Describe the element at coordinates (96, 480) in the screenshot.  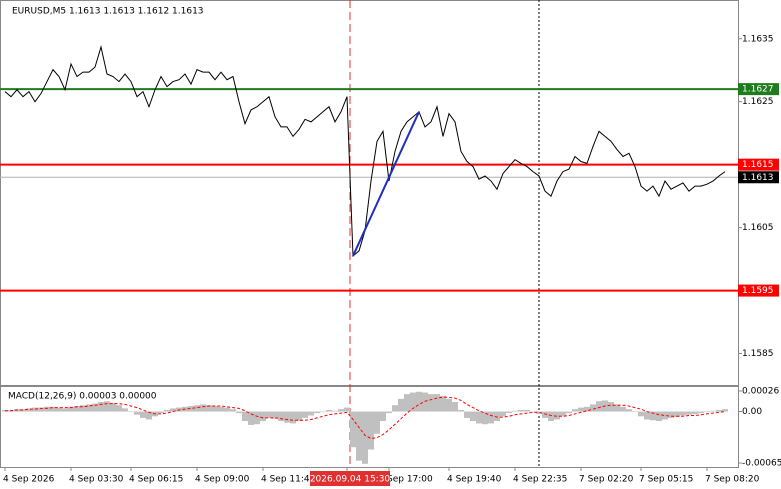
I see `x-tick-label: 4 Sep 03:30` at that location.